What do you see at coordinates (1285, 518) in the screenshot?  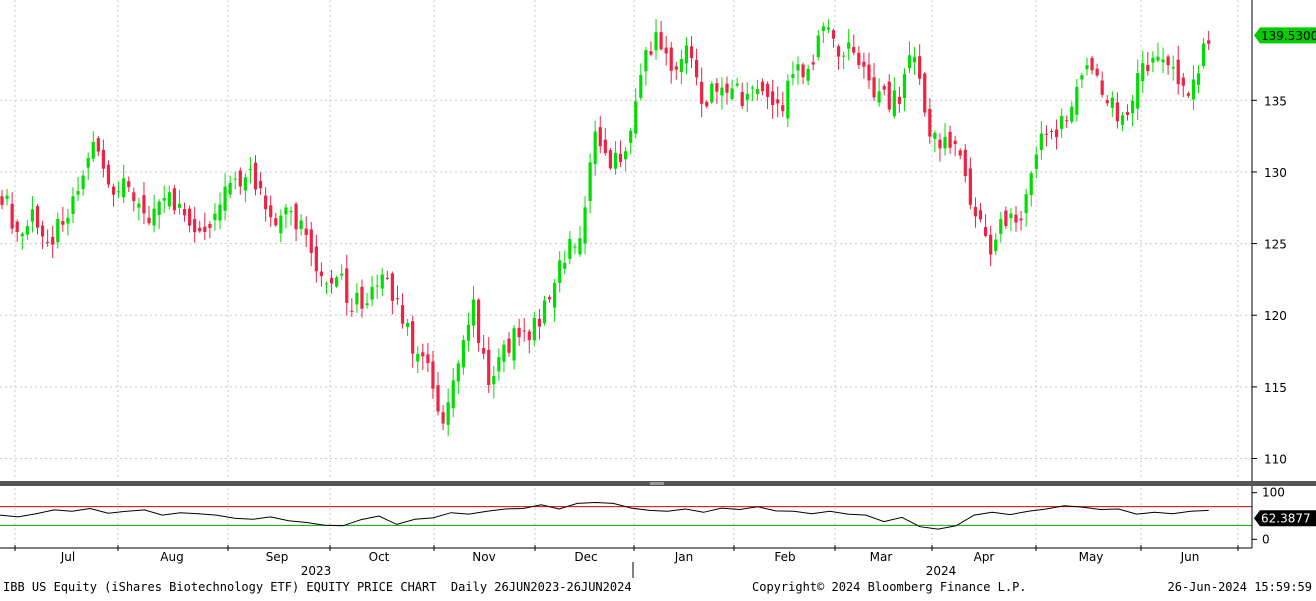 I see `rsi-value-badge` at bounding box center [1285, 518].